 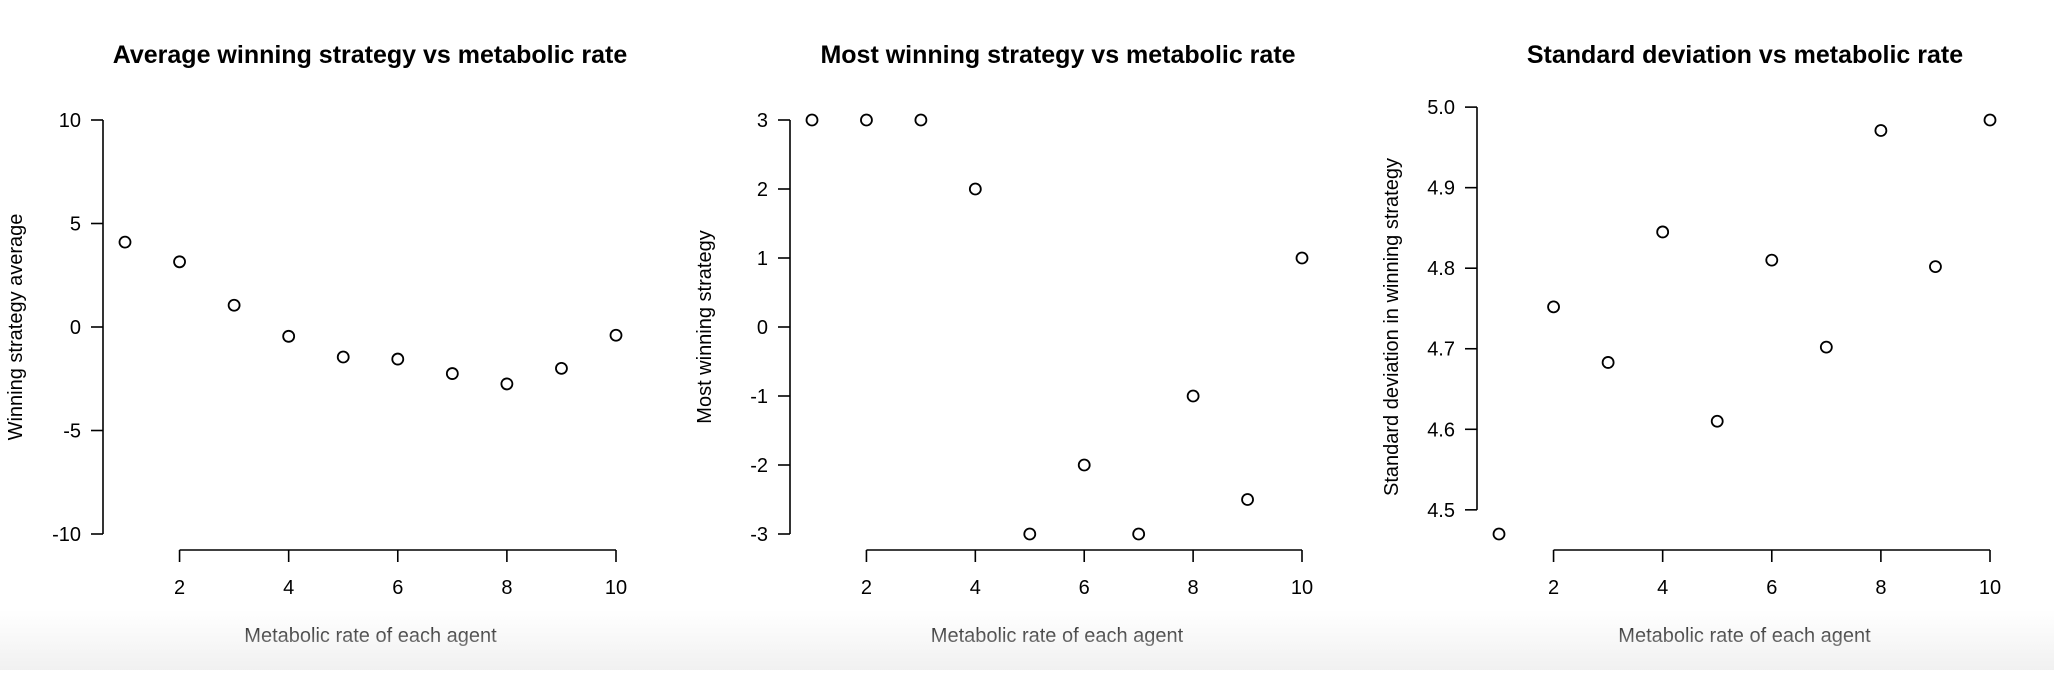 What do you see at coordinates (762, 190) in the screenshot?
I see `y-tick-label: 2` at bounding box center [762, 190].